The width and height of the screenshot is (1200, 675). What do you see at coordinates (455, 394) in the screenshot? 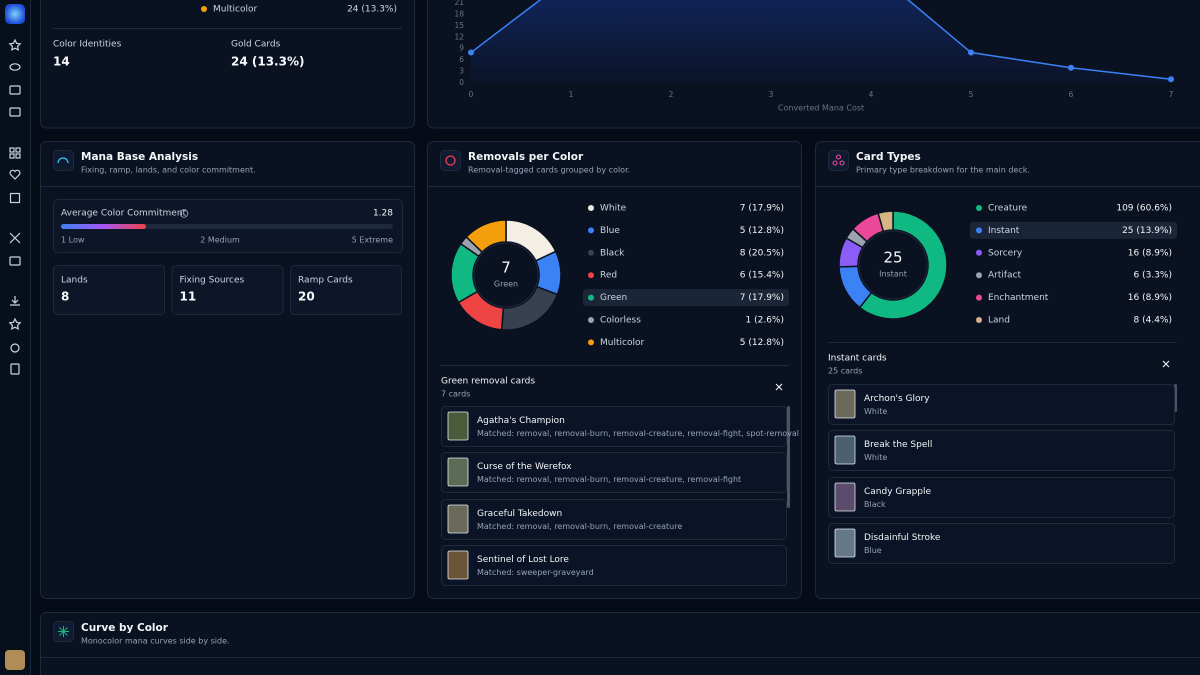
I see `list-count: 7 cards` at bounding box center [455, 394].